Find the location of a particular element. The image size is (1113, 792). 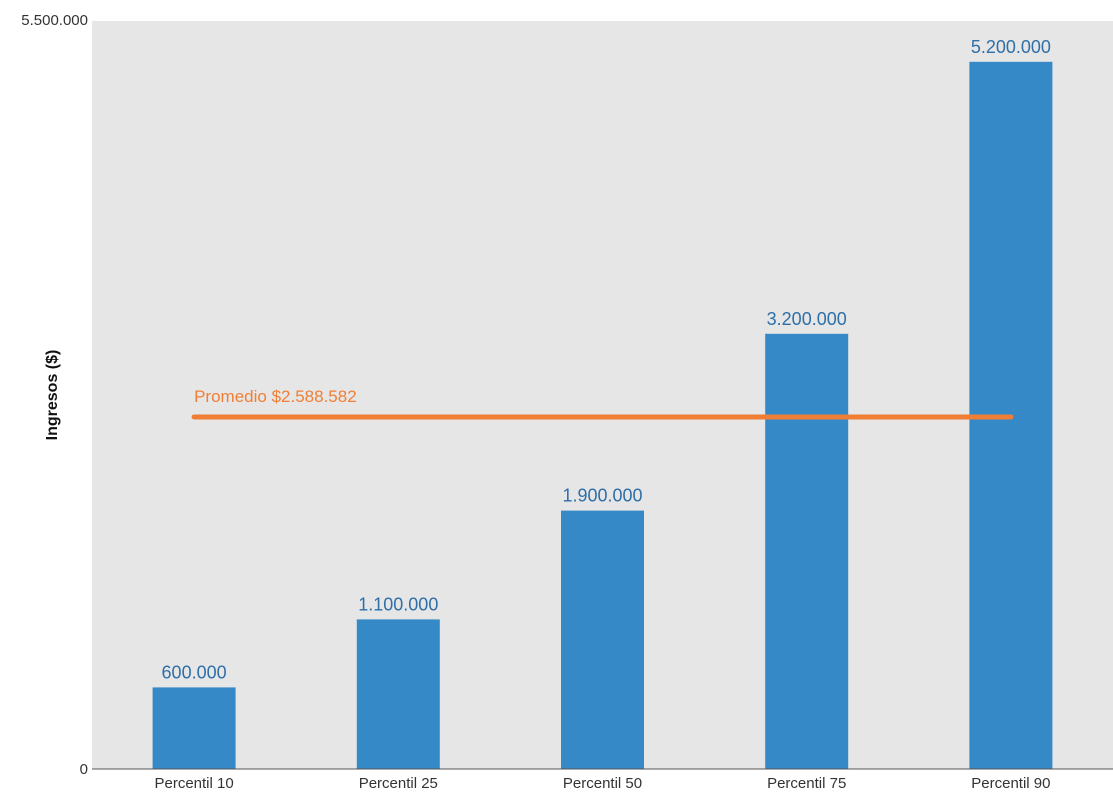

x-tick-label: Percentil 25 is located at coordinates (398, 783).